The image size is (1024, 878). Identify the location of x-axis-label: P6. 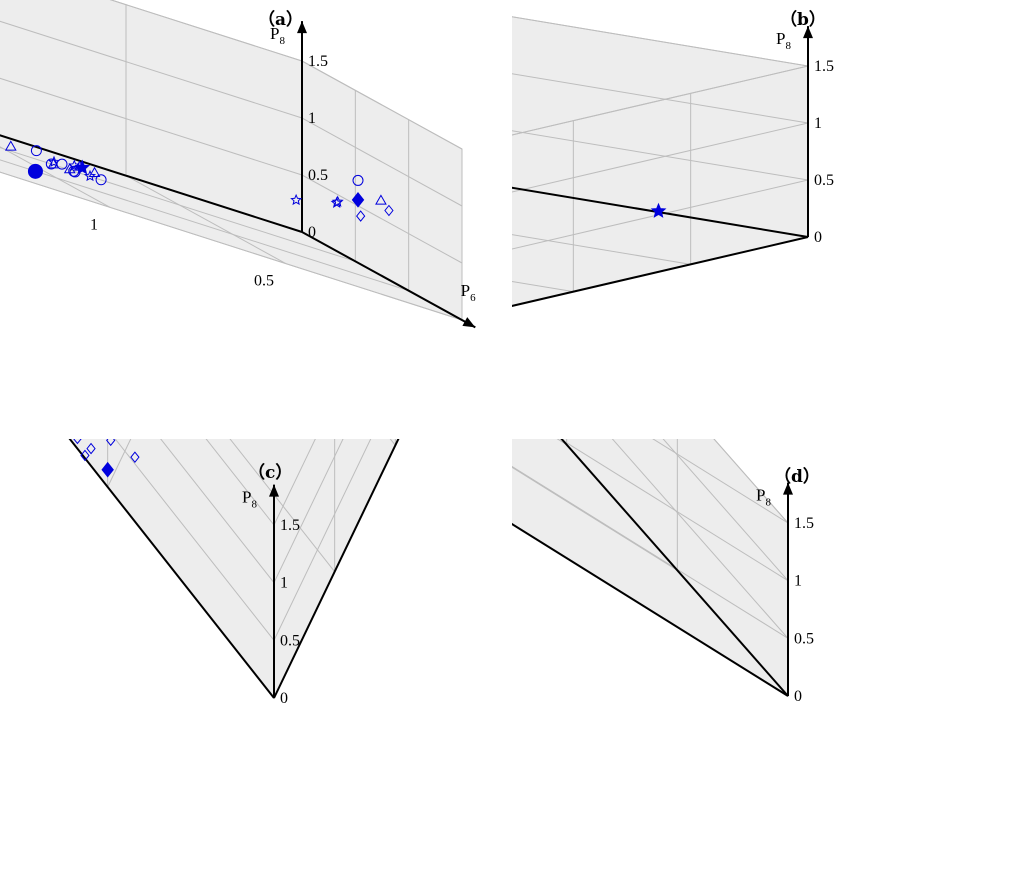
(468, 292).